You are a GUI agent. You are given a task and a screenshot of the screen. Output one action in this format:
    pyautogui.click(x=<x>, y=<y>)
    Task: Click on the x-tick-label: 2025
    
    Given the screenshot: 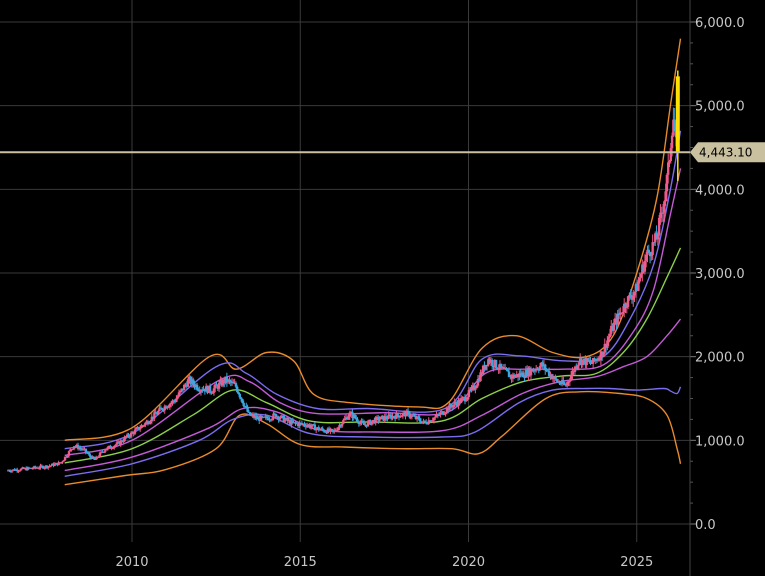 What is the action you would take?
    pyautogui.click(x=636, y=562)
    